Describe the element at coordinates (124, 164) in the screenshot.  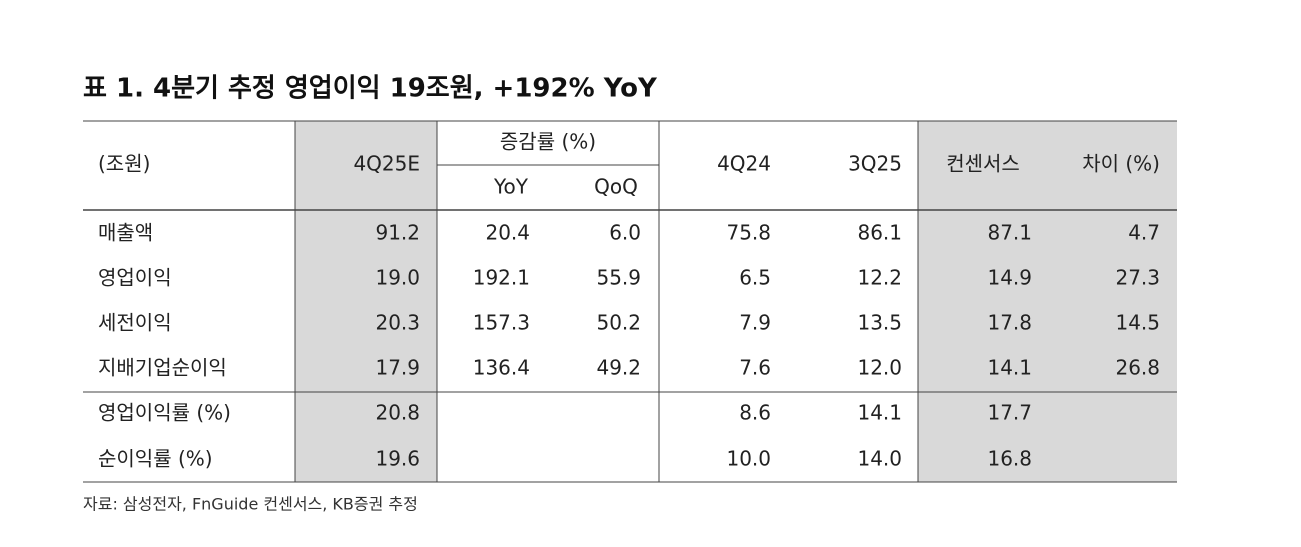
I see `header-cell: (조원)` at that location.